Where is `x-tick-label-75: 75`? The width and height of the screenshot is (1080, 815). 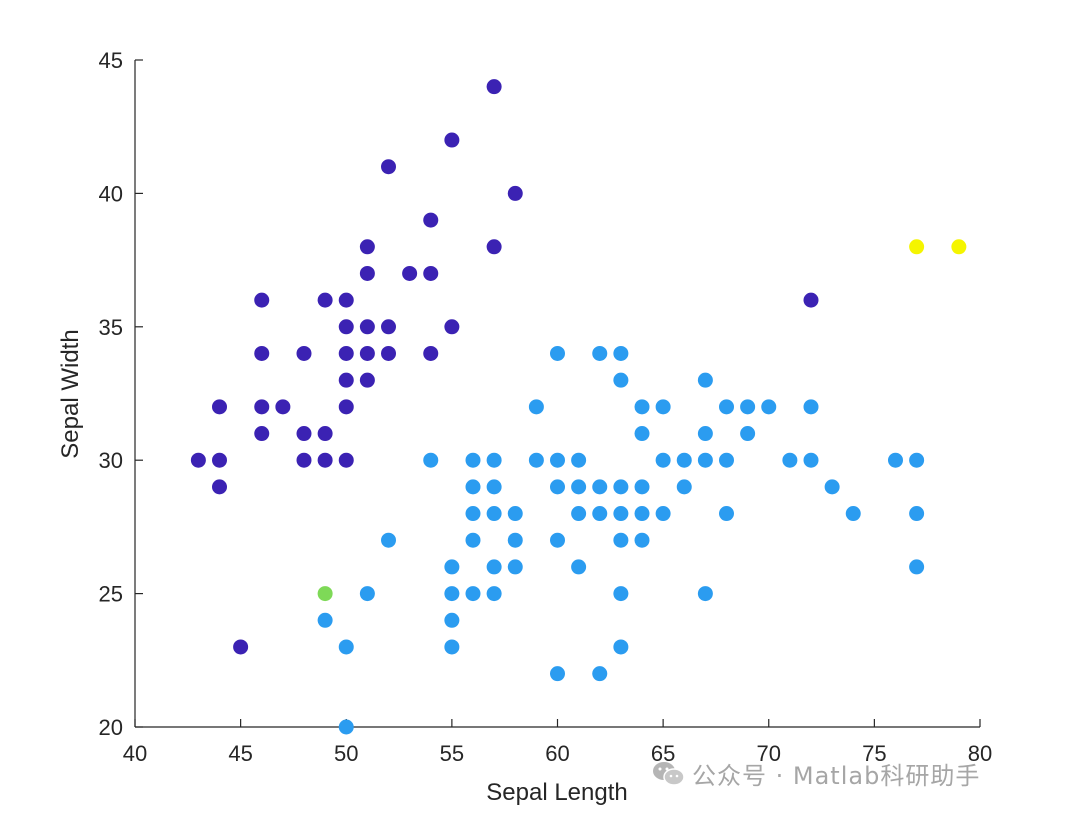 x-tick-label-75: 75 is located at coordinates (874, 753).